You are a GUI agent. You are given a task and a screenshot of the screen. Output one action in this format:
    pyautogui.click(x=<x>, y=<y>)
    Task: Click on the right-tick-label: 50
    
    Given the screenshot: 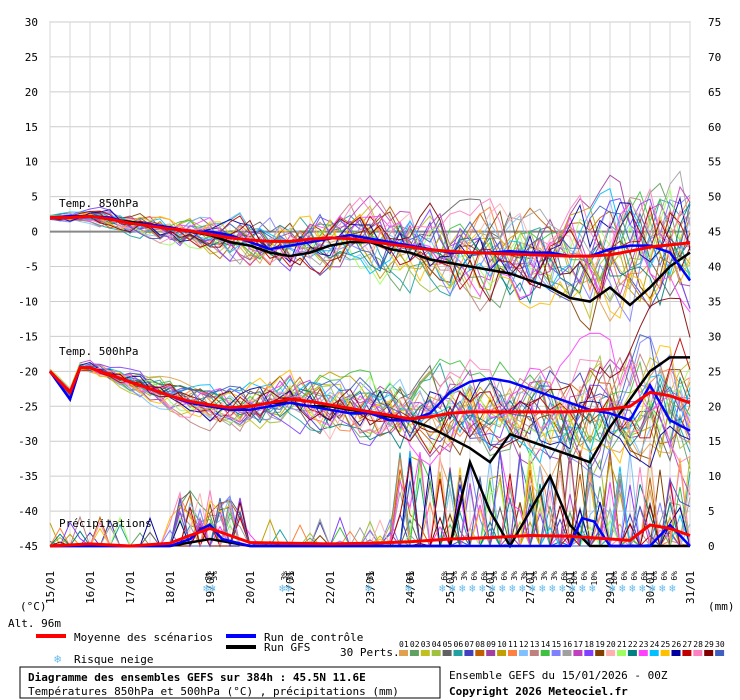 What is the action you would take?
    pyautogui.click(x=714, y=197)
    